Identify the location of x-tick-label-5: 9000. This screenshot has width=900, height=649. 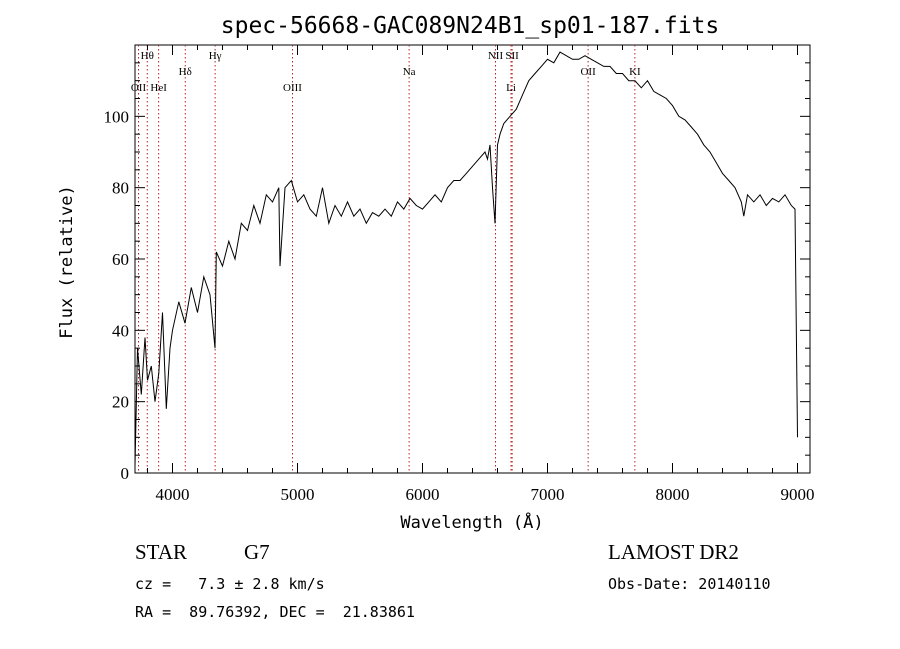
(798, 494).